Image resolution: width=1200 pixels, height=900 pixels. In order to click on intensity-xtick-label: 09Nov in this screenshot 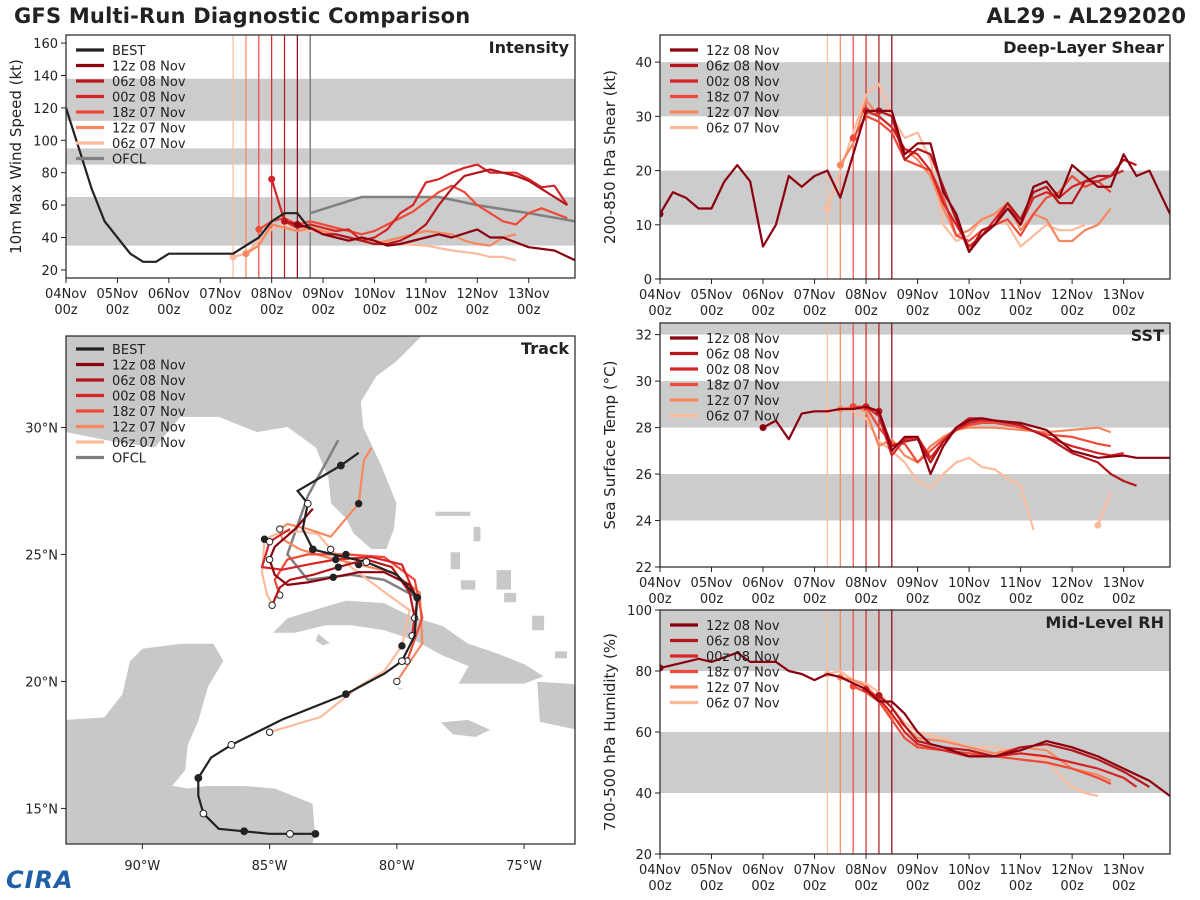, I will do `click(323, 294)`.